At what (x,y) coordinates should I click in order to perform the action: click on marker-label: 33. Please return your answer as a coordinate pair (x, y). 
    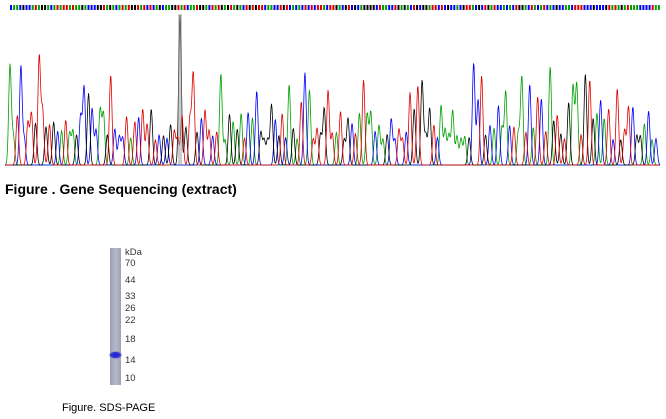
    Looking at the image, I should click on (130, 296).